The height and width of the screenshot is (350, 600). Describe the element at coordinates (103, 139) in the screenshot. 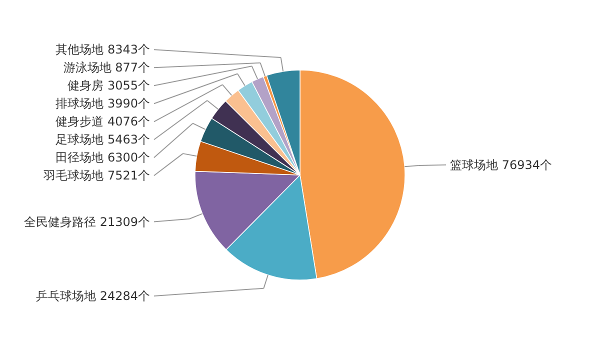

I see `slice-label: 足球场地 5463个` at that location.